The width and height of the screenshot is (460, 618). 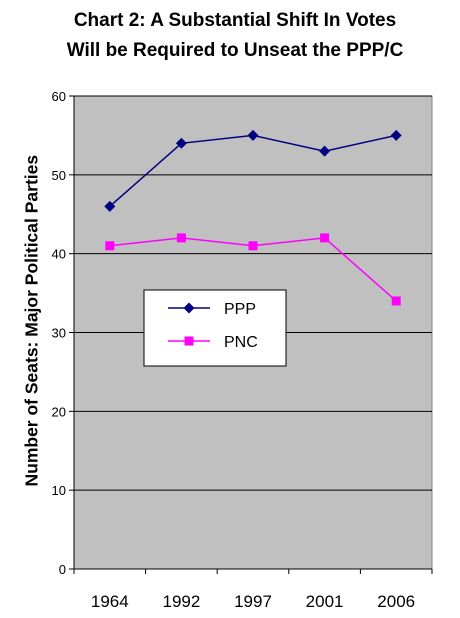 I want to click on x-tick-labels: 1964 1992 1997 2001 2006, so click(x=253, y=601).